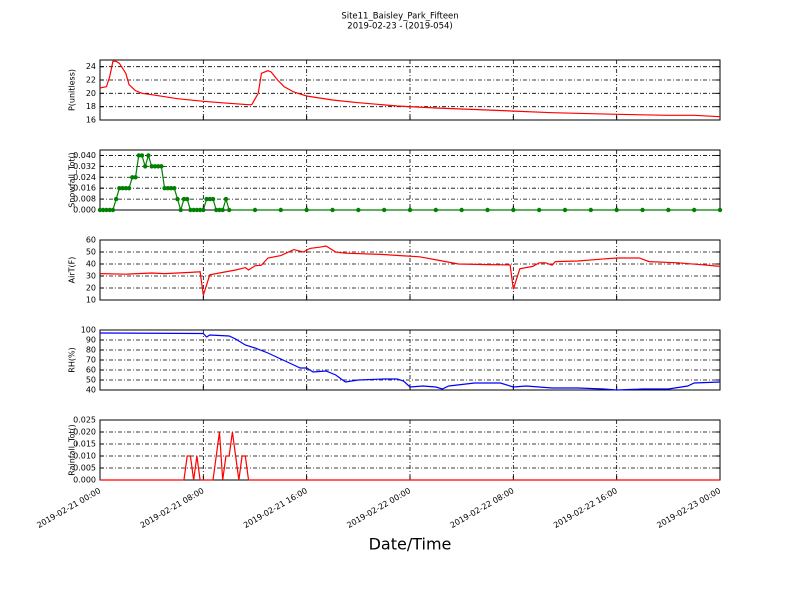  Describe the element at coordinates (84, 468) in the screenshot. I see `y-tick-label: 0.005` at that location.